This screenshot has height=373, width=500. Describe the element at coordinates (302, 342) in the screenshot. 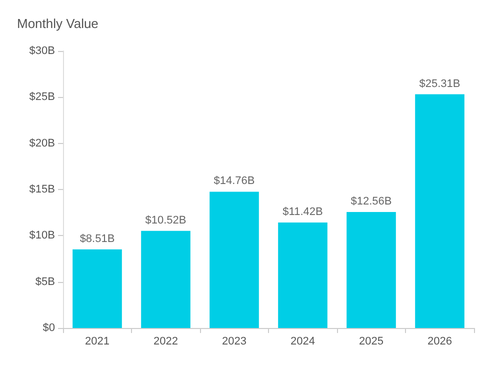

I see `x-tick-label: 2024` at that location.